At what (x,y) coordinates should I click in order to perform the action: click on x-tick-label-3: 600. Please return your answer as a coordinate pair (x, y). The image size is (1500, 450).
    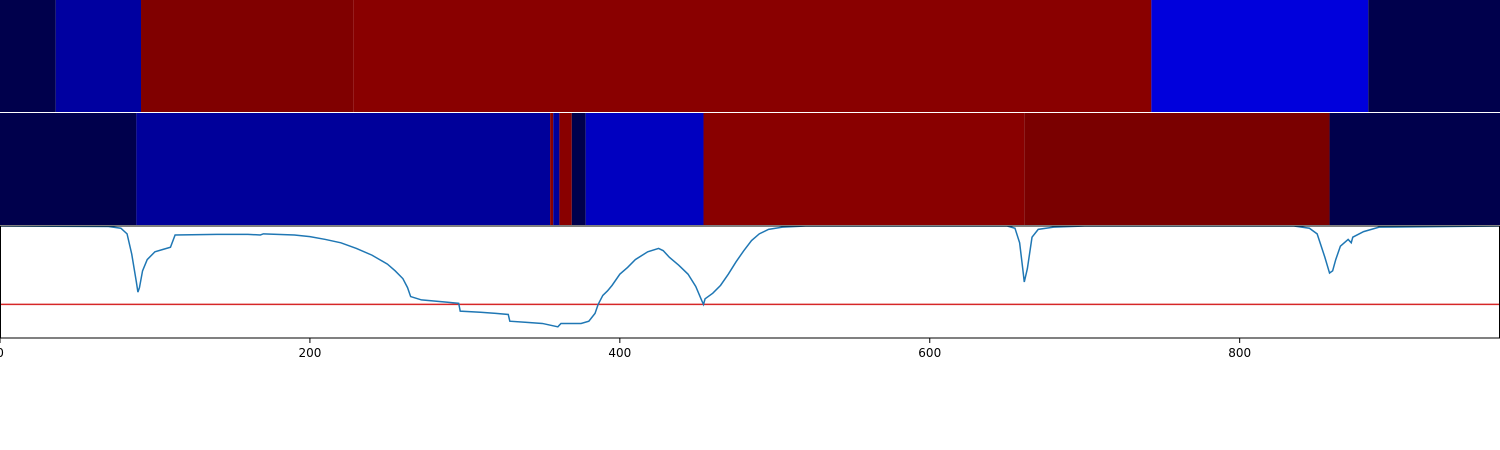
    Looking at the image, I should click on (929, 353).